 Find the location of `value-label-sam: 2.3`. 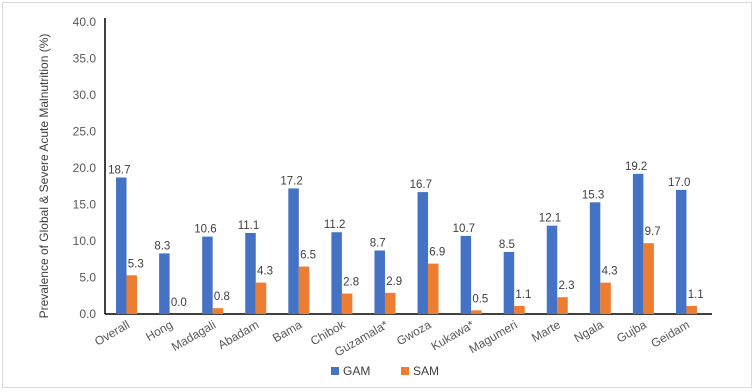

value-label-sam: 2.3 is located at coordinates (567, 286).